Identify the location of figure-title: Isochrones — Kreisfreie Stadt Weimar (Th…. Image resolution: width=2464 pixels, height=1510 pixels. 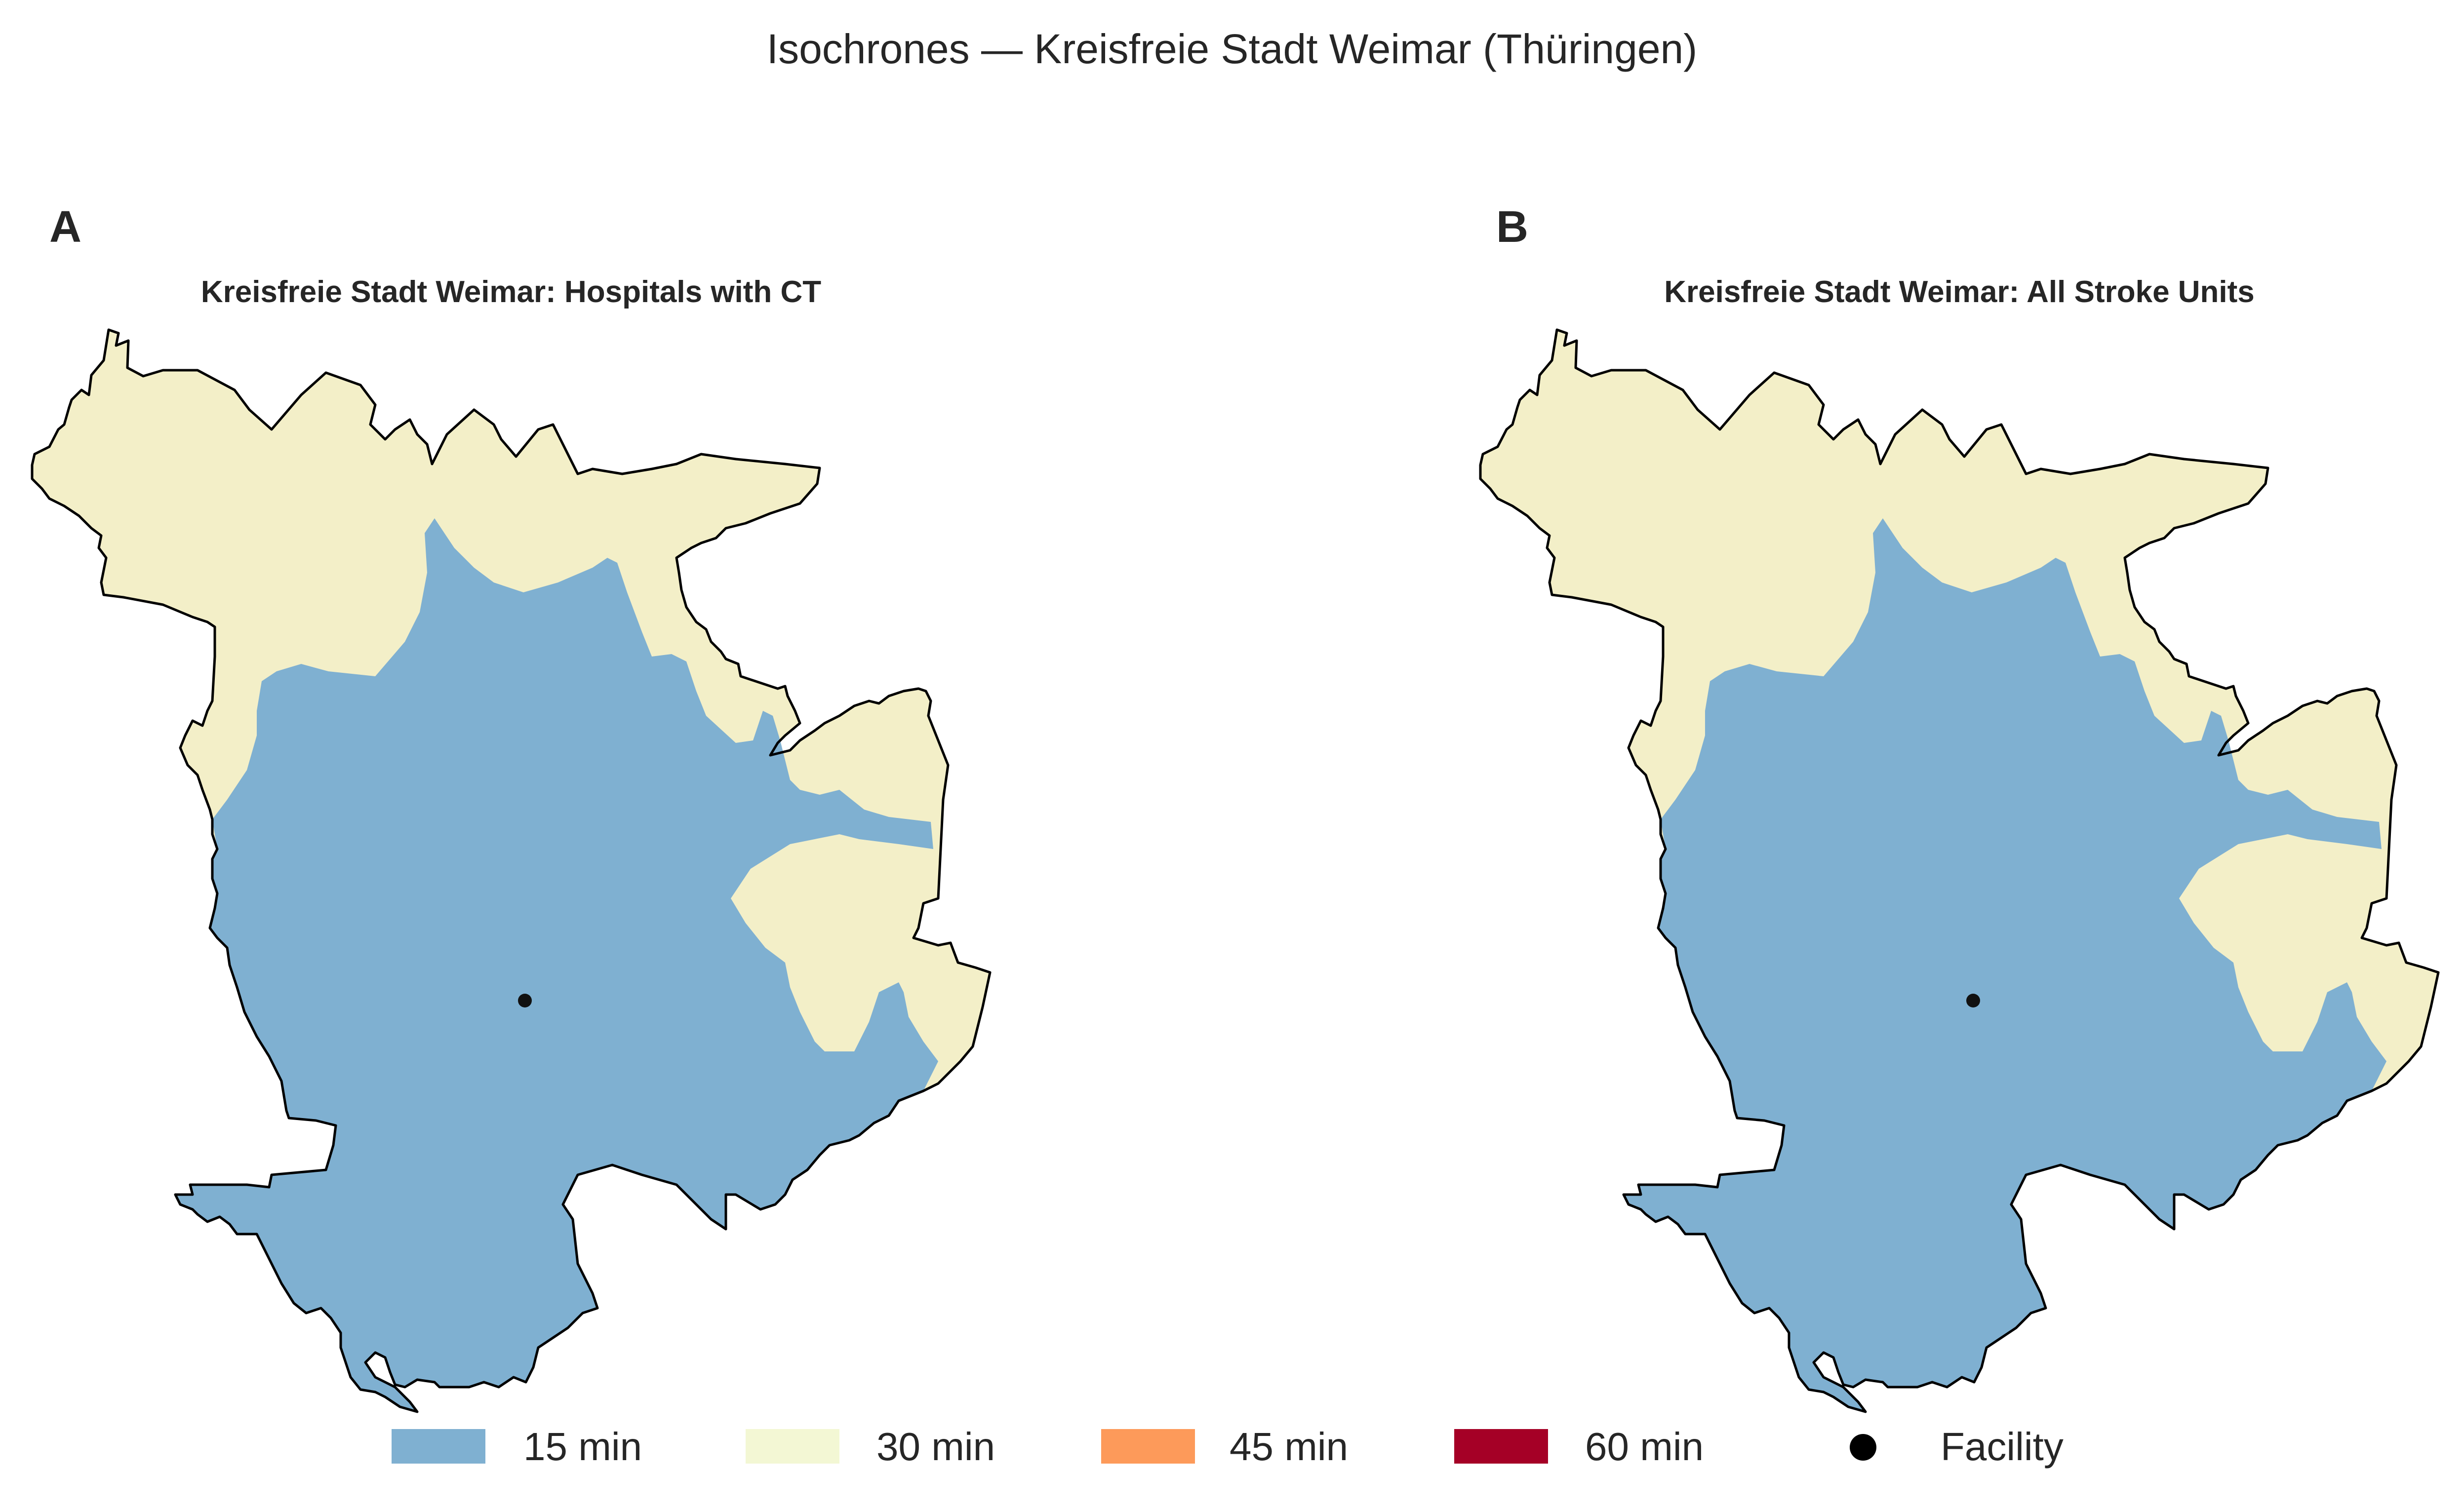
(1232, 49).